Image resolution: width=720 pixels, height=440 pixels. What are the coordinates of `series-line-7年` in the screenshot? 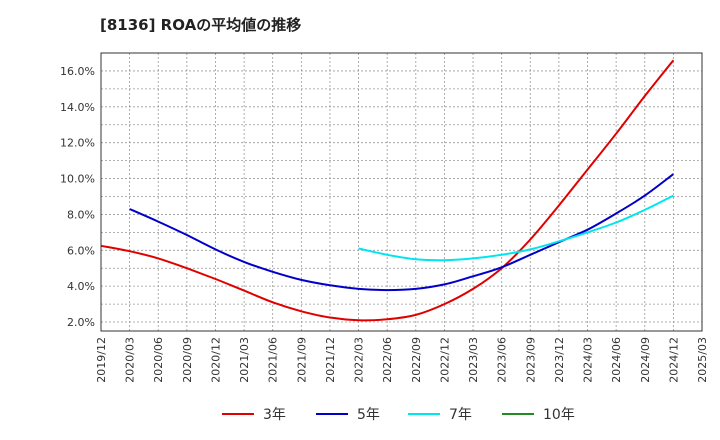 It's located at (516, 228).